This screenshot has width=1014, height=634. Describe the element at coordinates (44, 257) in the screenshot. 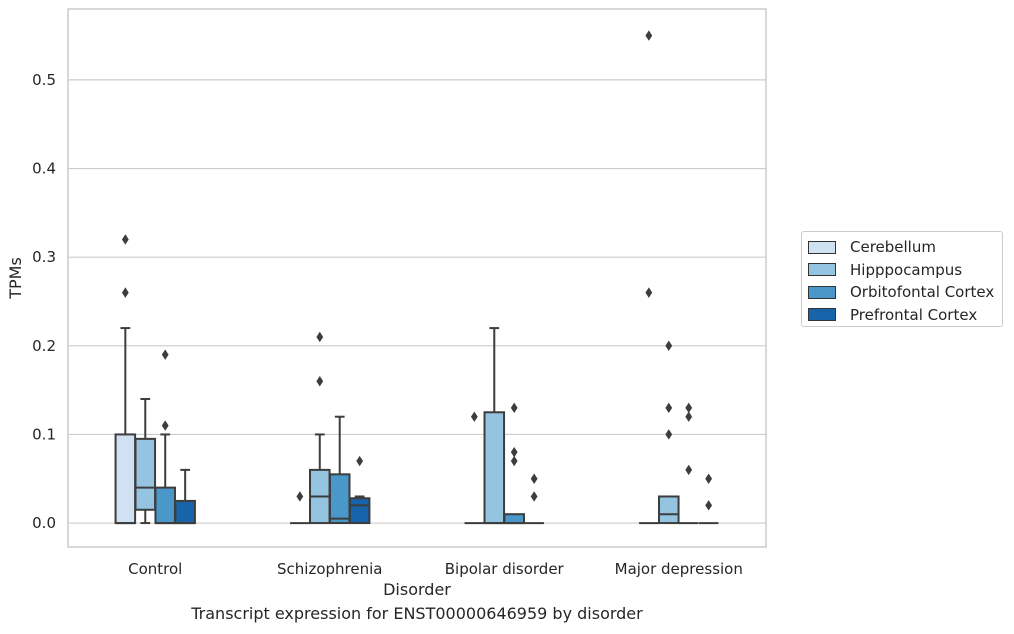

I see `y-tick-label: 0.3` at that location.